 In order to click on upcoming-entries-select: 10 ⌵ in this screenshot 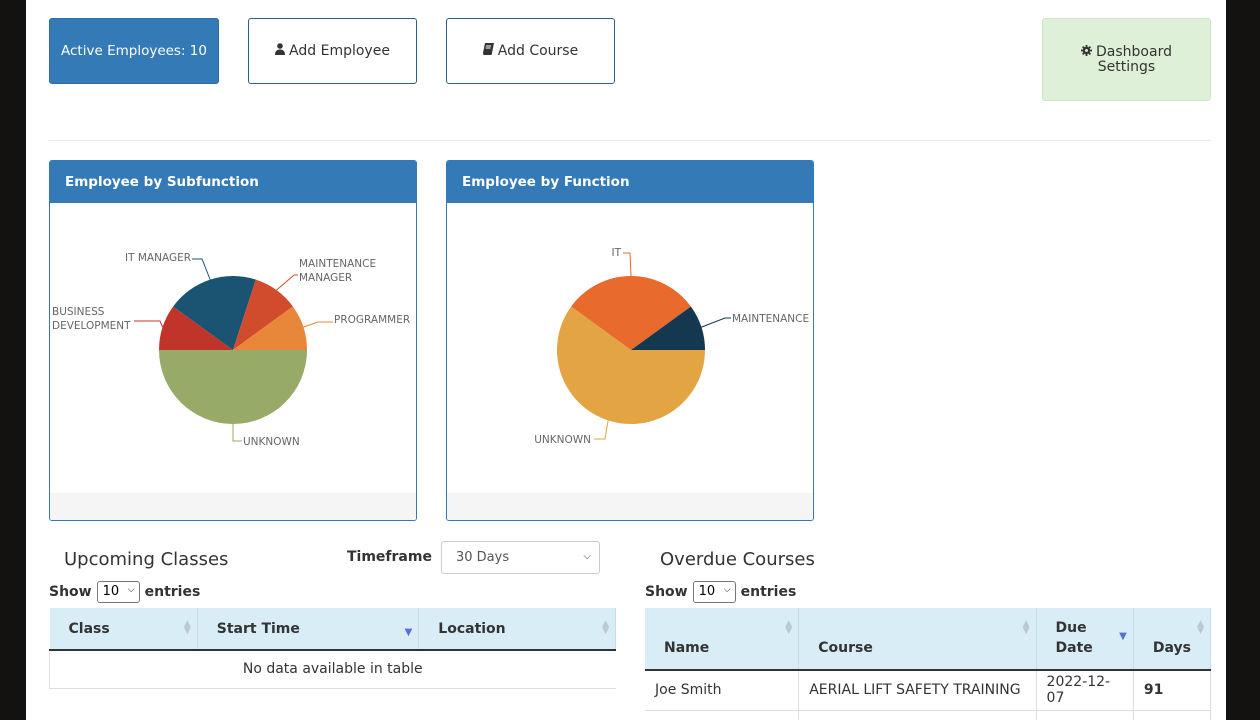, I will do `click(118, 592)`.